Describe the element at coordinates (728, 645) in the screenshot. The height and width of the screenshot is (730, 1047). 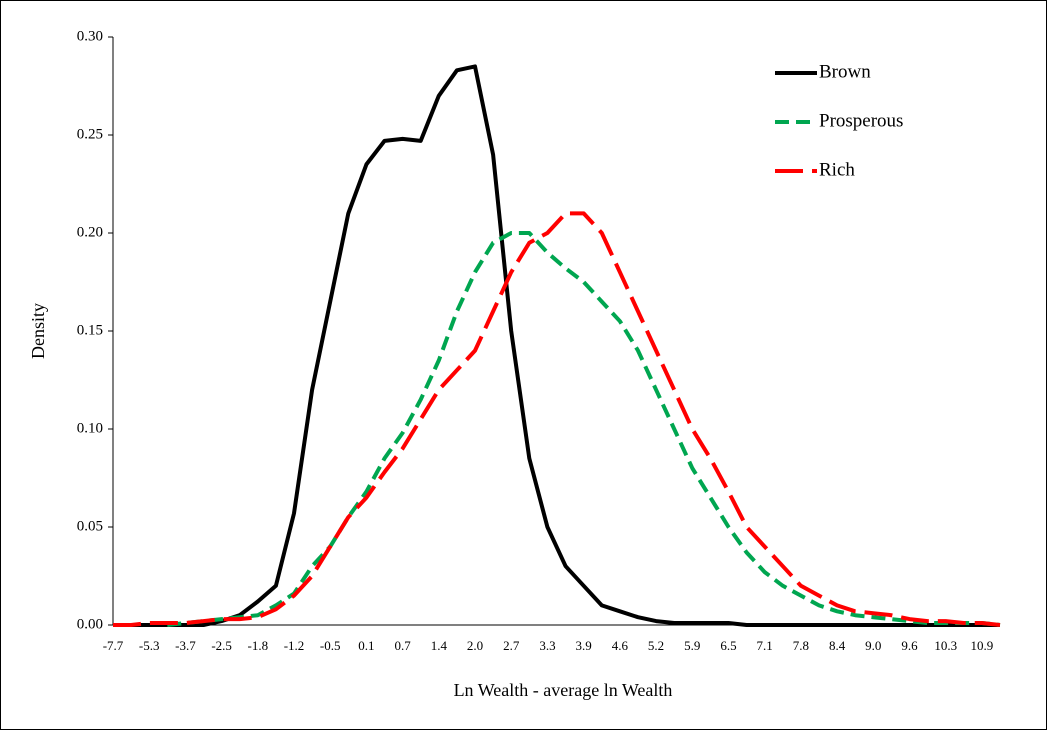
I see `x-tick-label: 6.5` at that location.